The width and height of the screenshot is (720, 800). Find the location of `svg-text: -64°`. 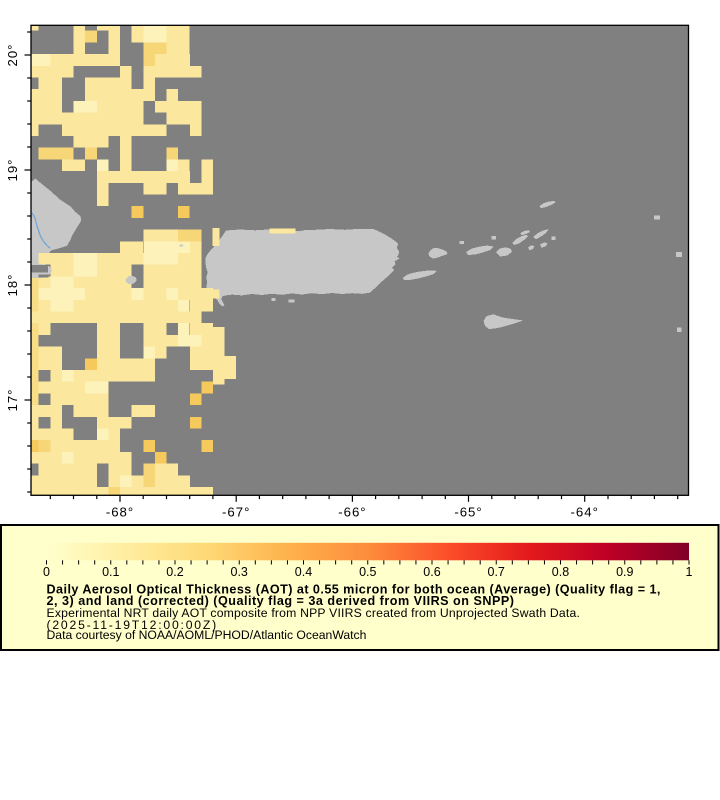

svg-text: -64° is located at coordinates (585, 512).